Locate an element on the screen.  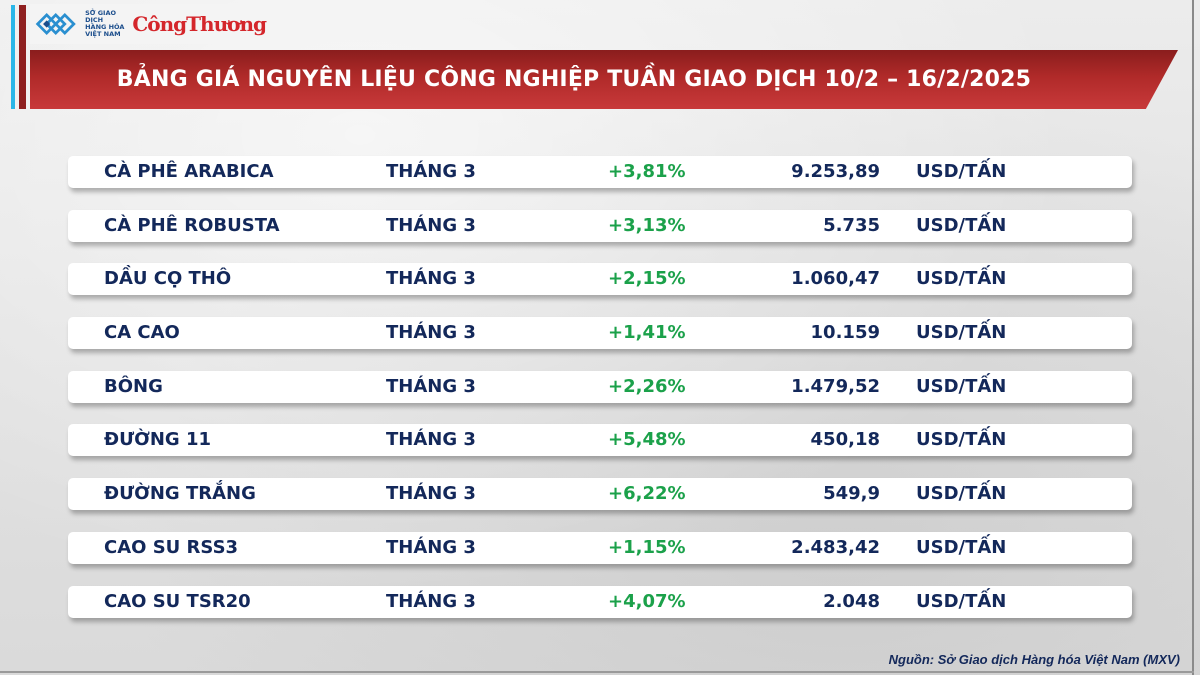
table-row: ĐƯỜNG TRẮNG THÁNG 3 +6,22% 549,9 USD/TẤN is located at coordinates (600, 494).